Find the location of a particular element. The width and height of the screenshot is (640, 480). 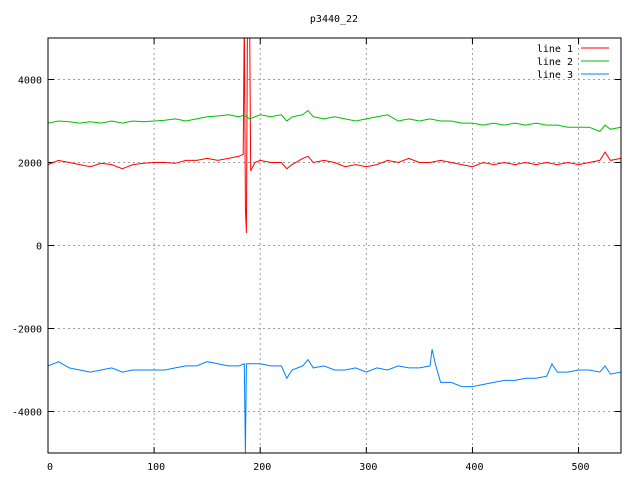

x-tick-label: 100 is located at coordinates (156, 467).